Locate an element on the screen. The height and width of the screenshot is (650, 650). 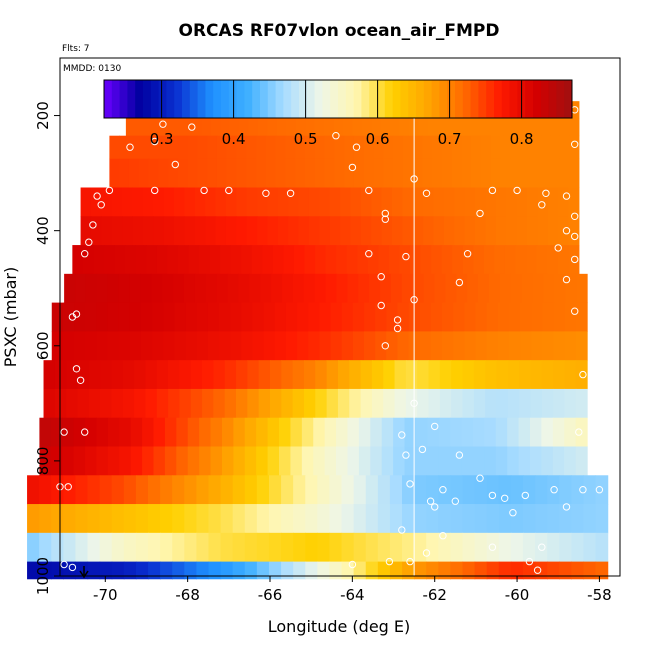
colorbar-tick-label: 0.4 is located at coordinates (234, 139).